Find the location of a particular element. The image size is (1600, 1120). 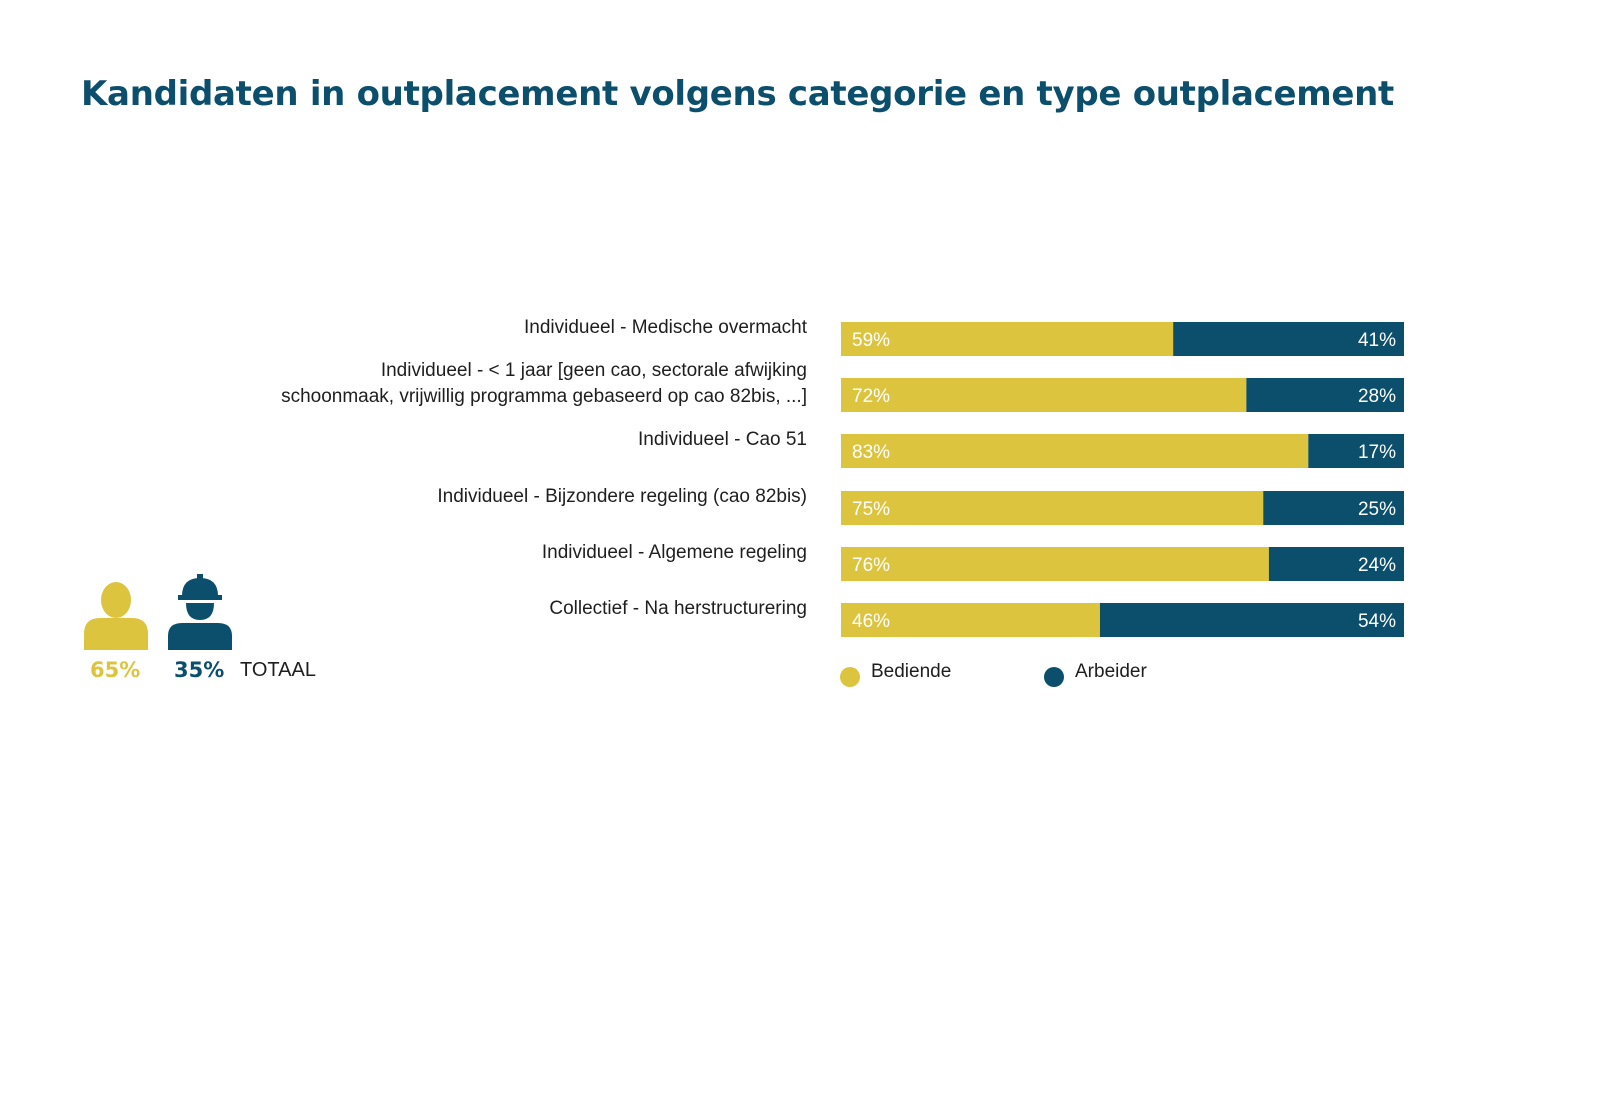

total-label: TOTAAL is located at coordinates (278, 670).